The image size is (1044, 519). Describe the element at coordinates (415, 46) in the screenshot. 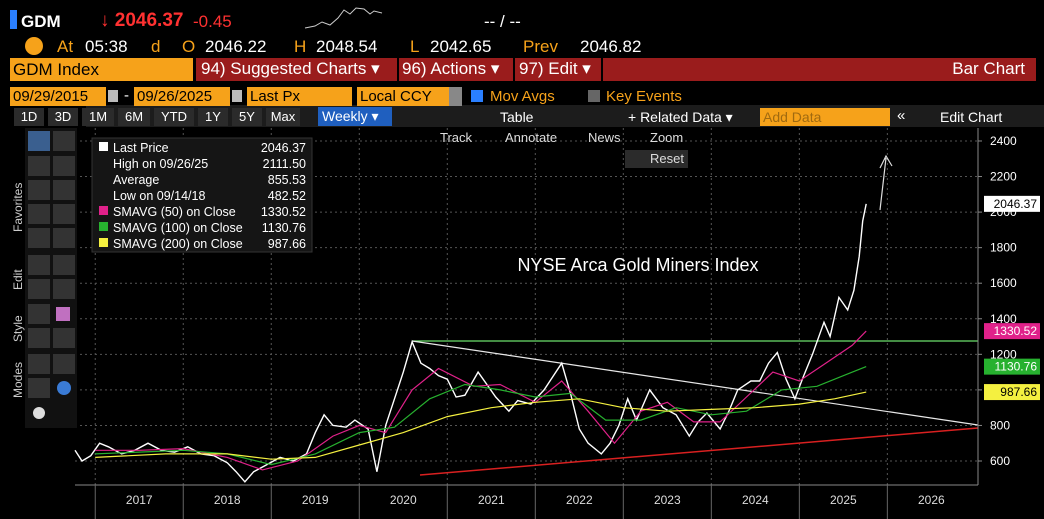

I see `label: L` at that location.